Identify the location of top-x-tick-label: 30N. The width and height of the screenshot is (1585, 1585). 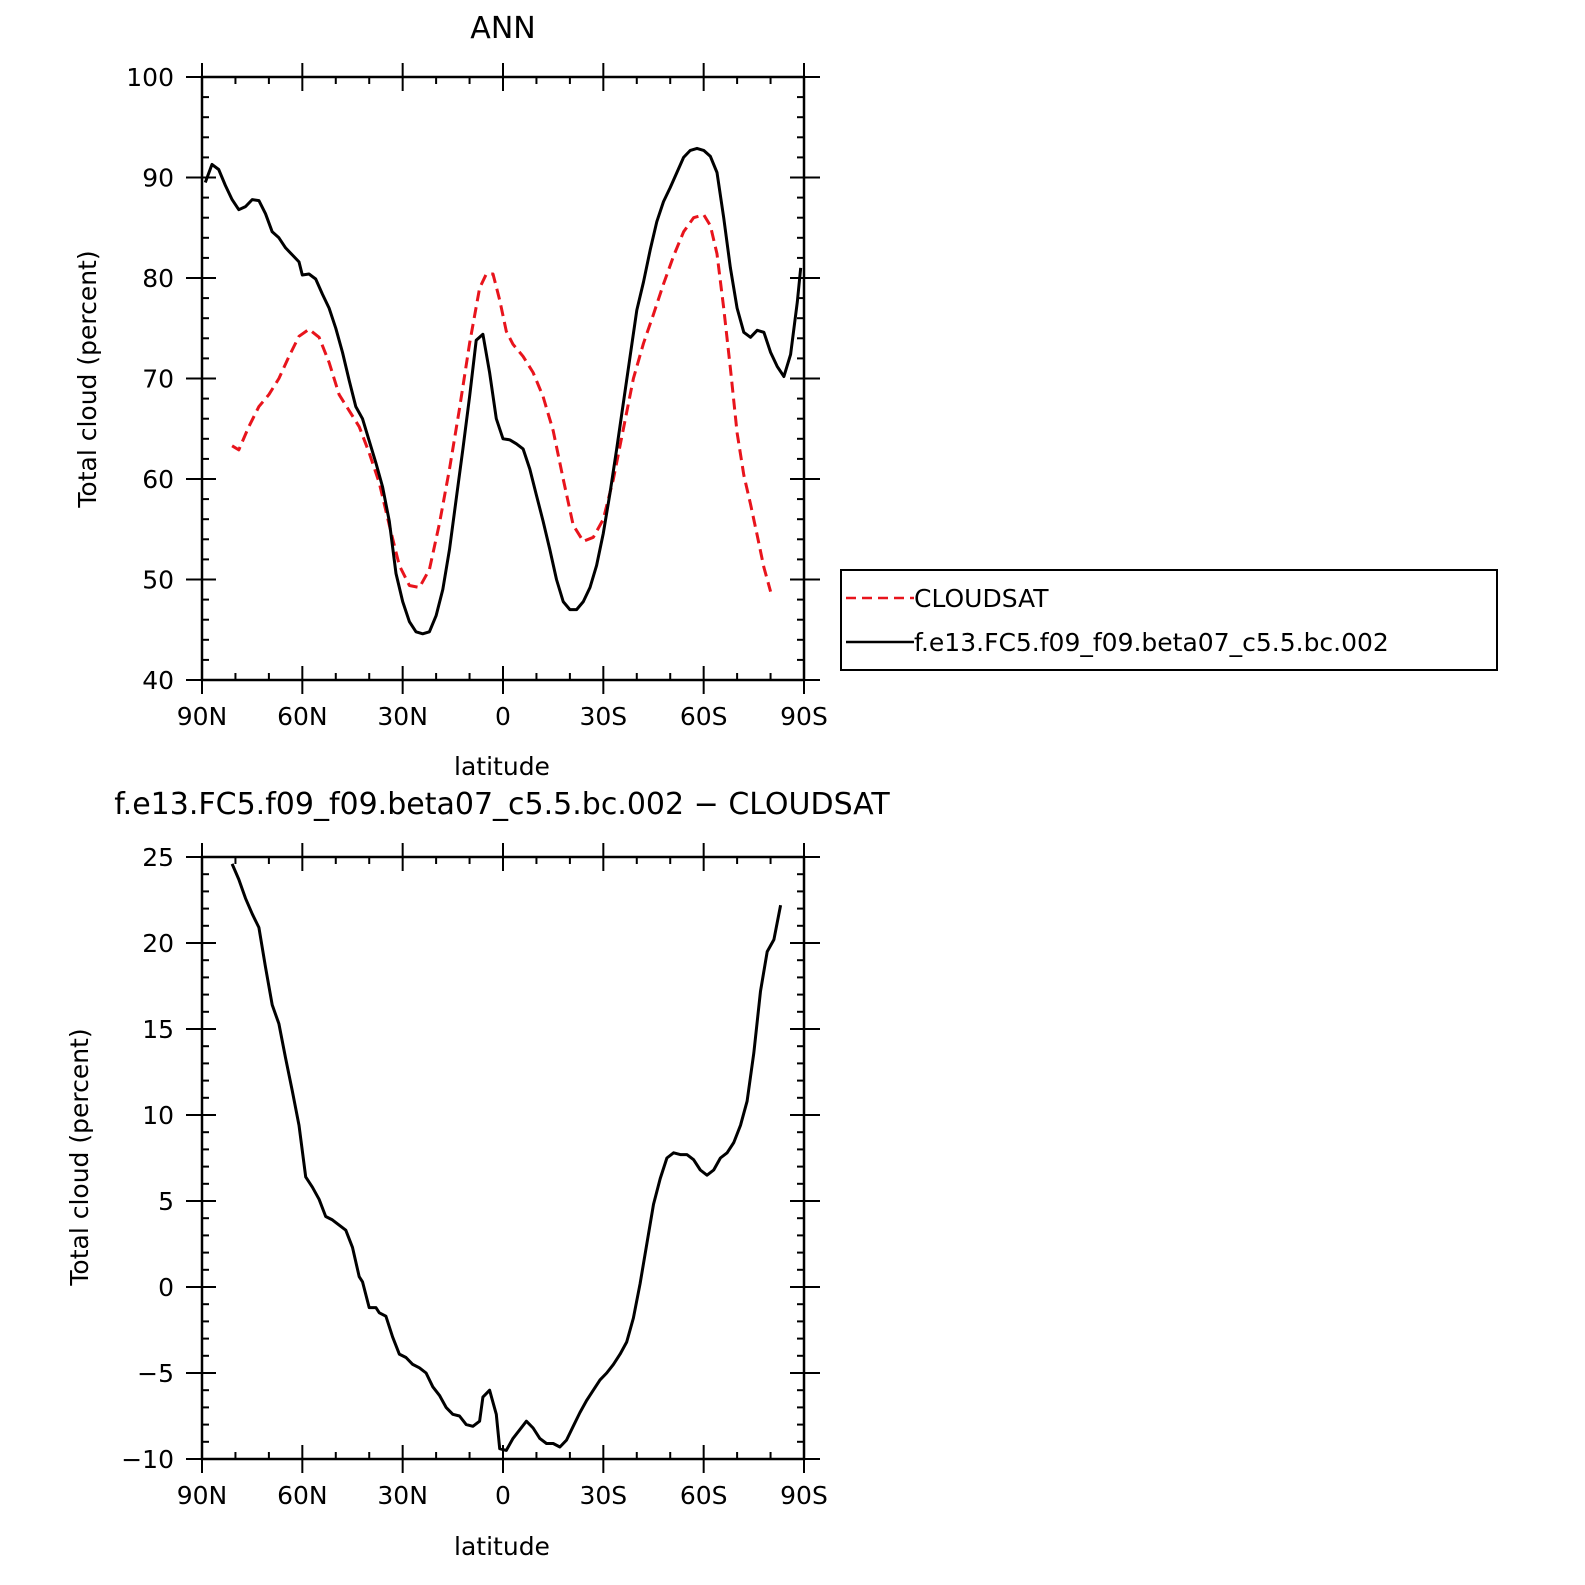
(402, 716).